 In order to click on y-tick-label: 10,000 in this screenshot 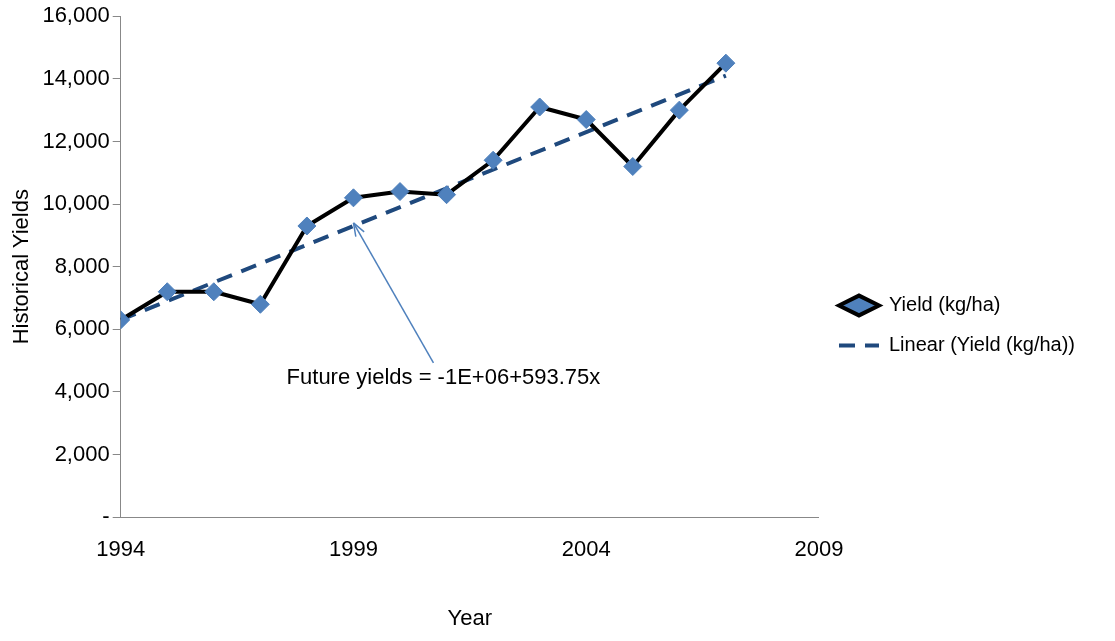, I will do `click(76, 203)`.